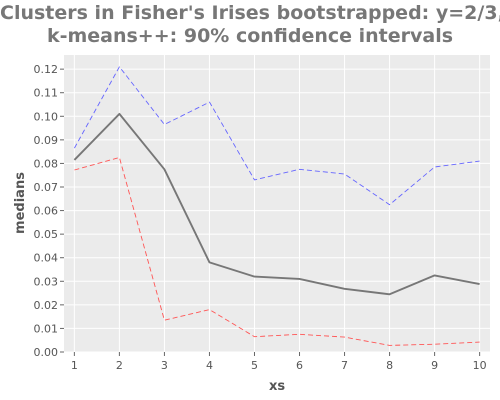  What do you see at coordinates (46, 281) in the screenshot?
I see `y-tick-label: 0.03` at bounding box center [46, 281].